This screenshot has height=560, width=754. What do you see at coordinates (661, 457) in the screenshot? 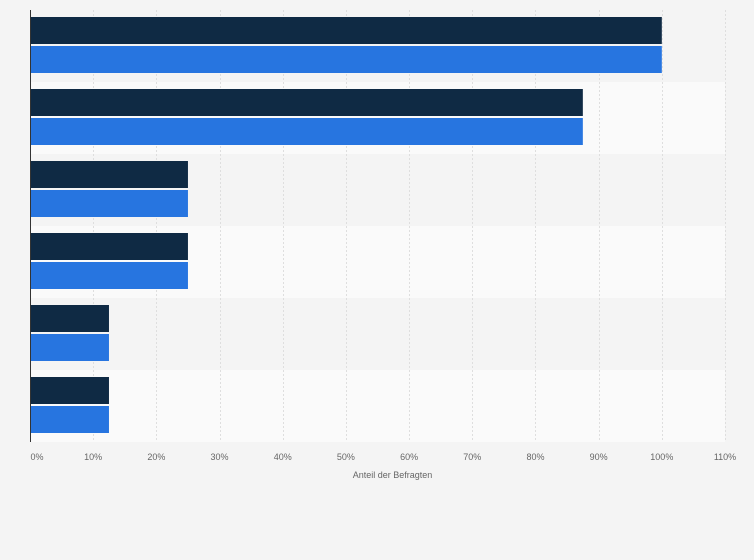
I see `x-tick-label: 100%` at bounding box center [661, 457].